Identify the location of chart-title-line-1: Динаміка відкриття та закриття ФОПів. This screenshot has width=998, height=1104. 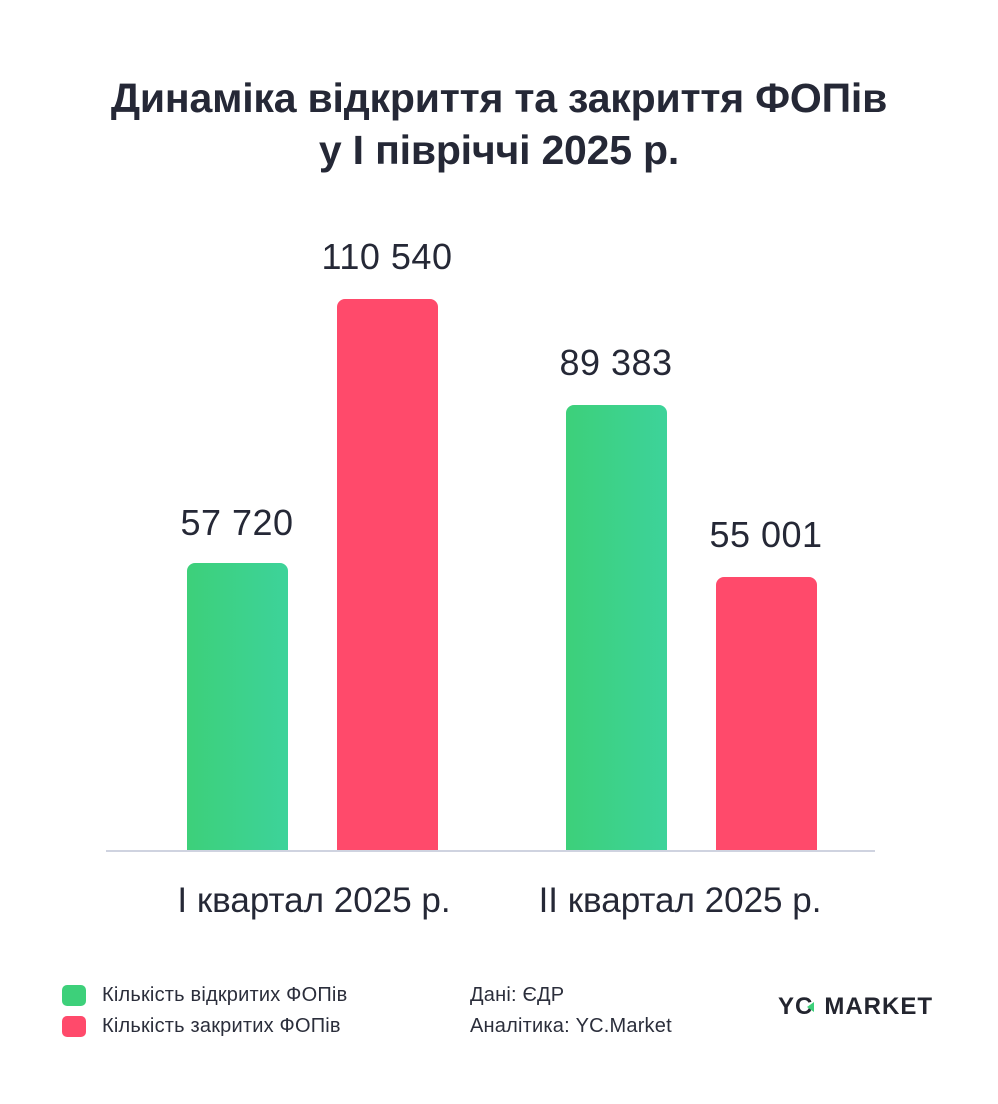
(499, 98).